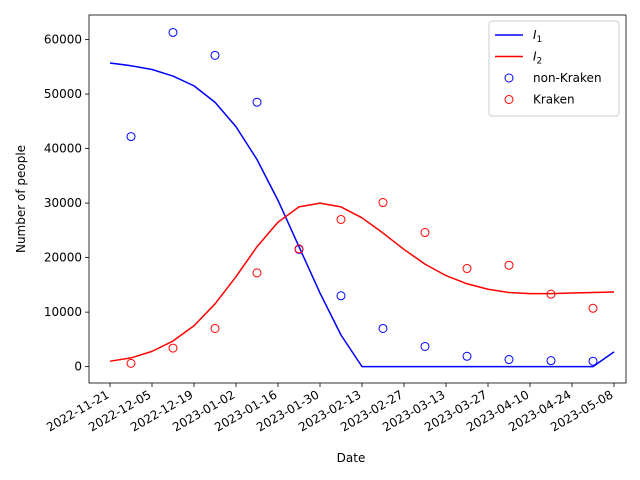 Image resolution: width=640 pixels, height=480 pixels. What do you see at coordinates (63, 40) in the screenshot?
I see `y-tick-label: 60000` at bounding box center [63, 40].